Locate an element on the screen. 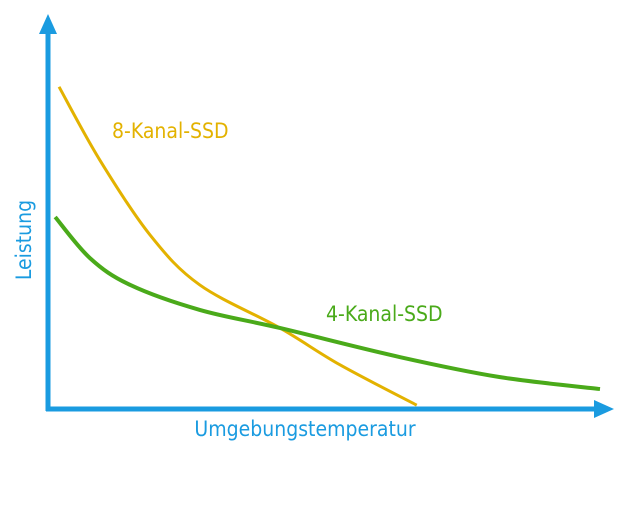 This screenshot has width=630, height=505. x-axis-label: Umgebungstemperatur is located at coordinates (304, 429).